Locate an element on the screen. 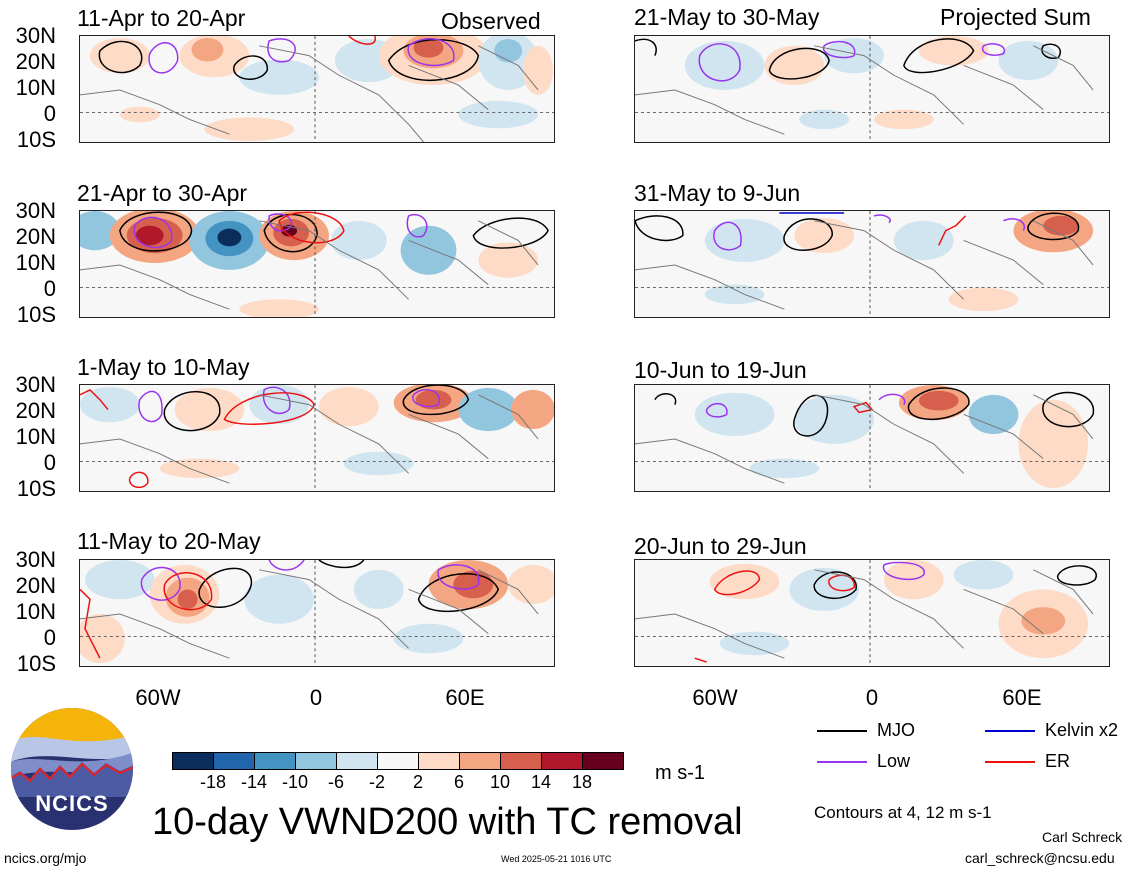  observed-label: Observed is located at coordinates (491, 21).